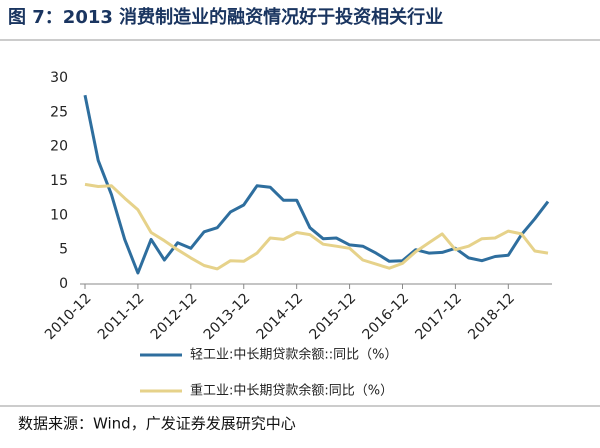  What do you see at coordinates (59, 181) in the screenshot?
I see `y-tick-label: 15` at bounding box center [59, 181].